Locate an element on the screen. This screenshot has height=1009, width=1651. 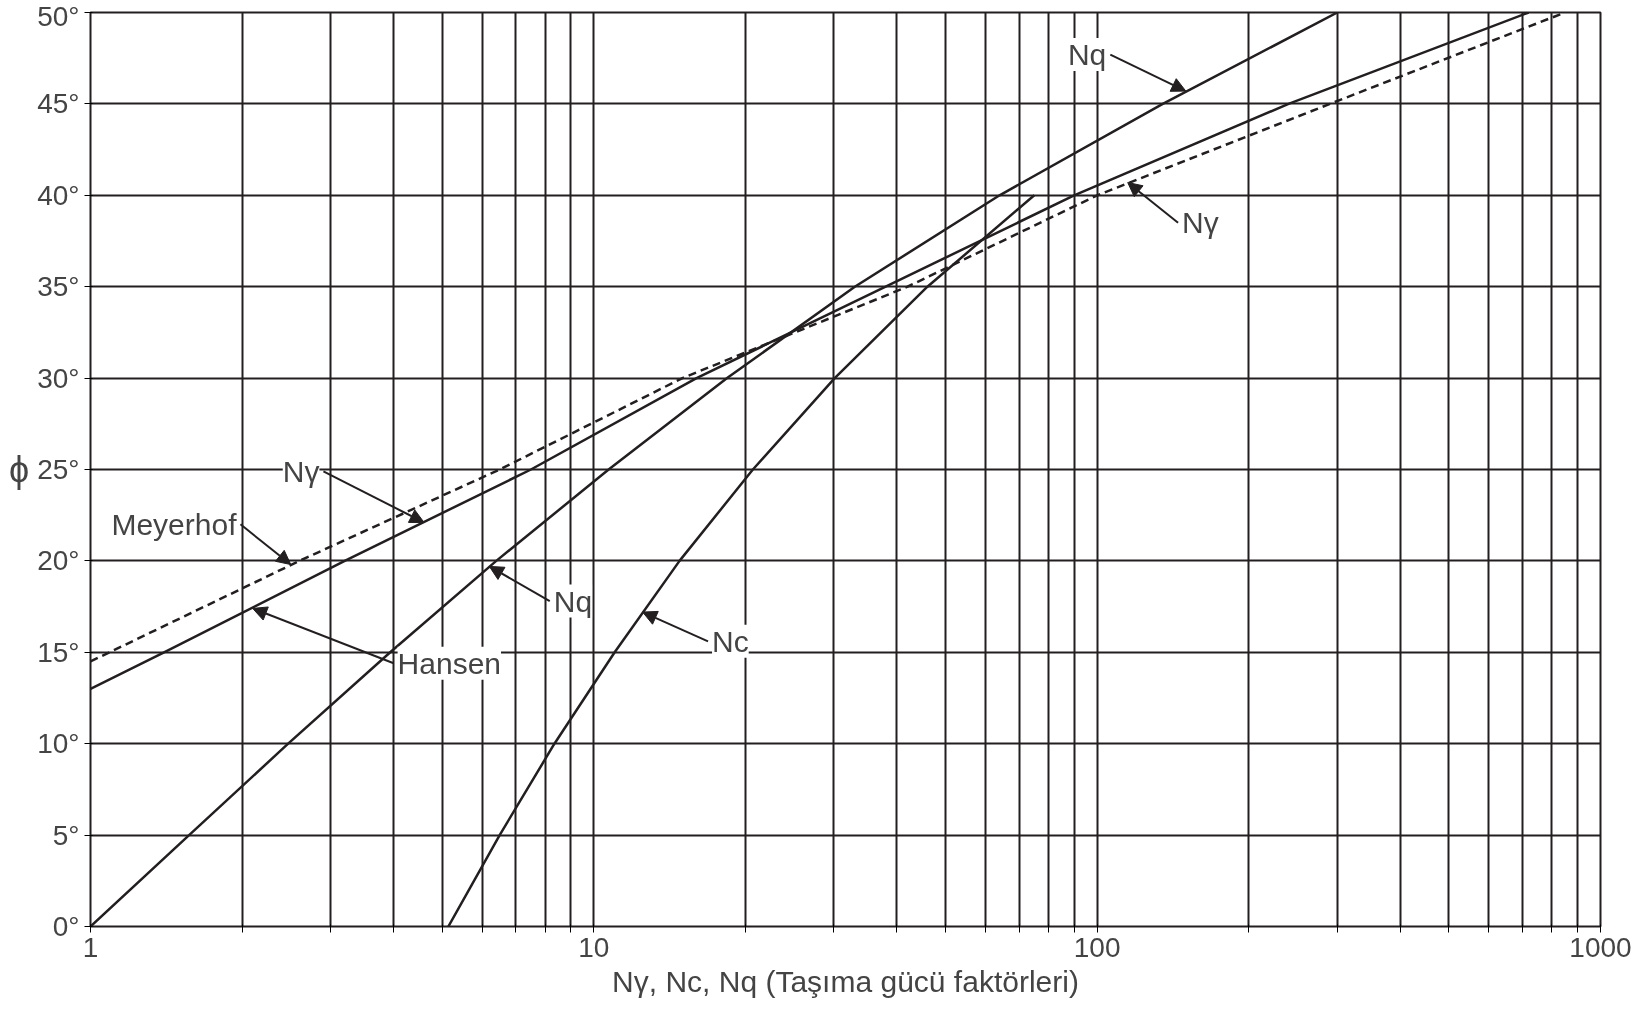
y-tick-label: 5° is located at coordinates (66, 835).